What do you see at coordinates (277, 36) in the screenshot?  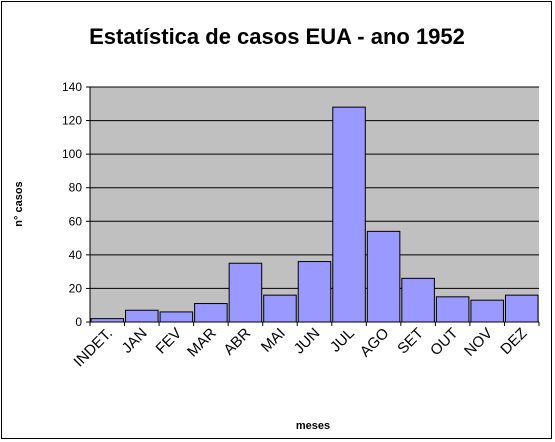 I see `chart-title: Estatística de casos EUA - ano 1952` at bounding box center [277, 36].